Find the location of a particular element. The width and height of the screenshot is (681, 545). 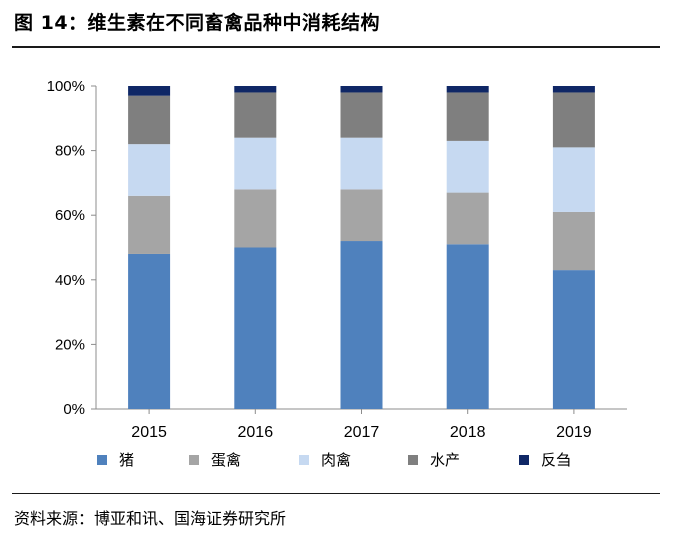

y-tick-label: 40% is located at coordinates (70, 280).